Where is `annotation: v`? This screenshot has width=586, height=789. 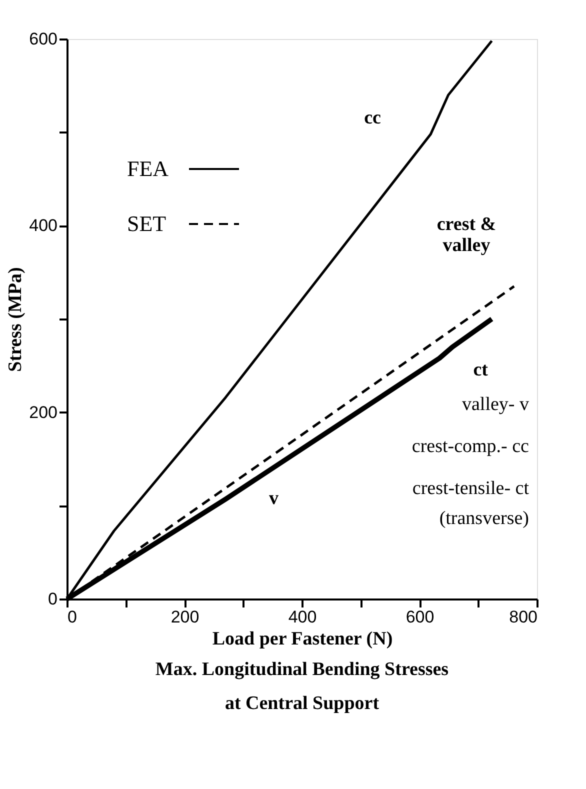 annotation: v is located at coordinates (274, 499).